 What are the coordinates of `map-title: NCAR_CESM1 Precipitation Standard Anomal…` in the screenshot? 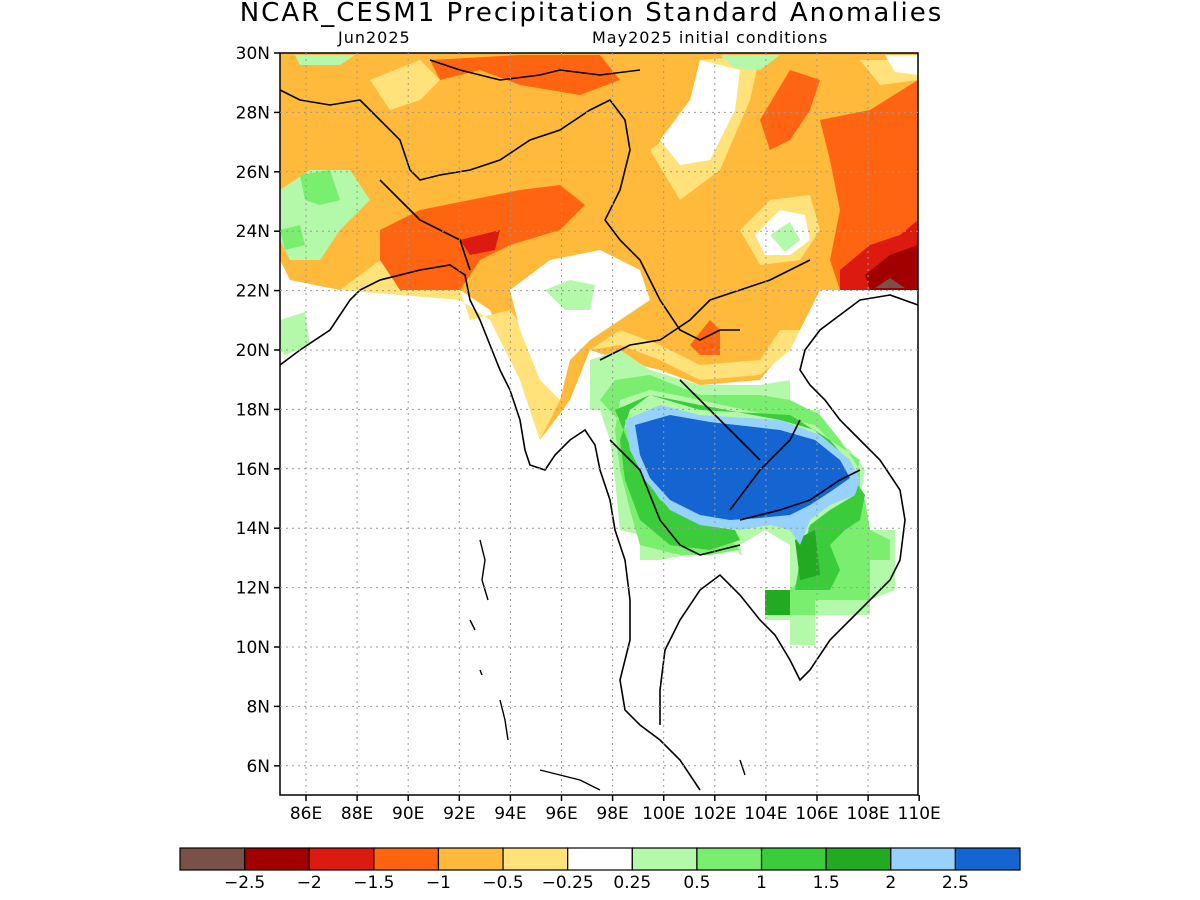 It's located at (591, 14).